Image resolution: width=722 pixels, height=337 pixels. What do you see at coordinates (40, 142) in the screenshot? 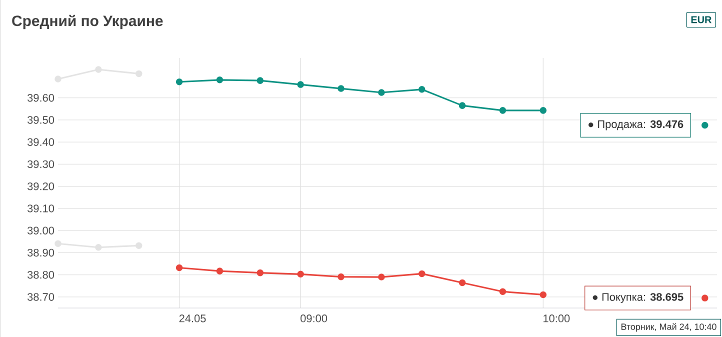
I see `y-tick-label: 39.40` at bounding box center [40, 142].